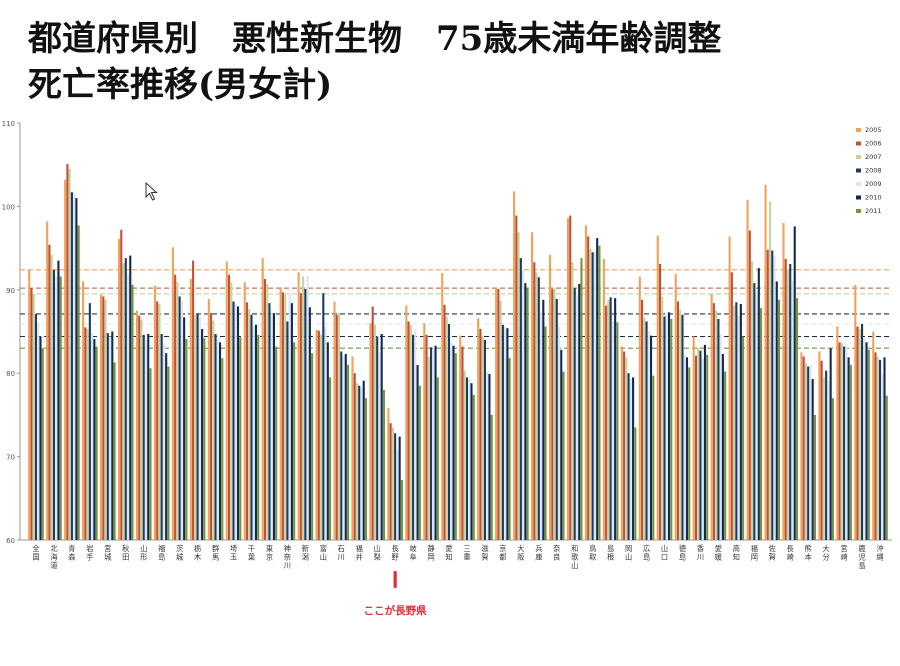 The image size is (900, 666). I want to click on bar-佐賀-2007, so click(770, 370).